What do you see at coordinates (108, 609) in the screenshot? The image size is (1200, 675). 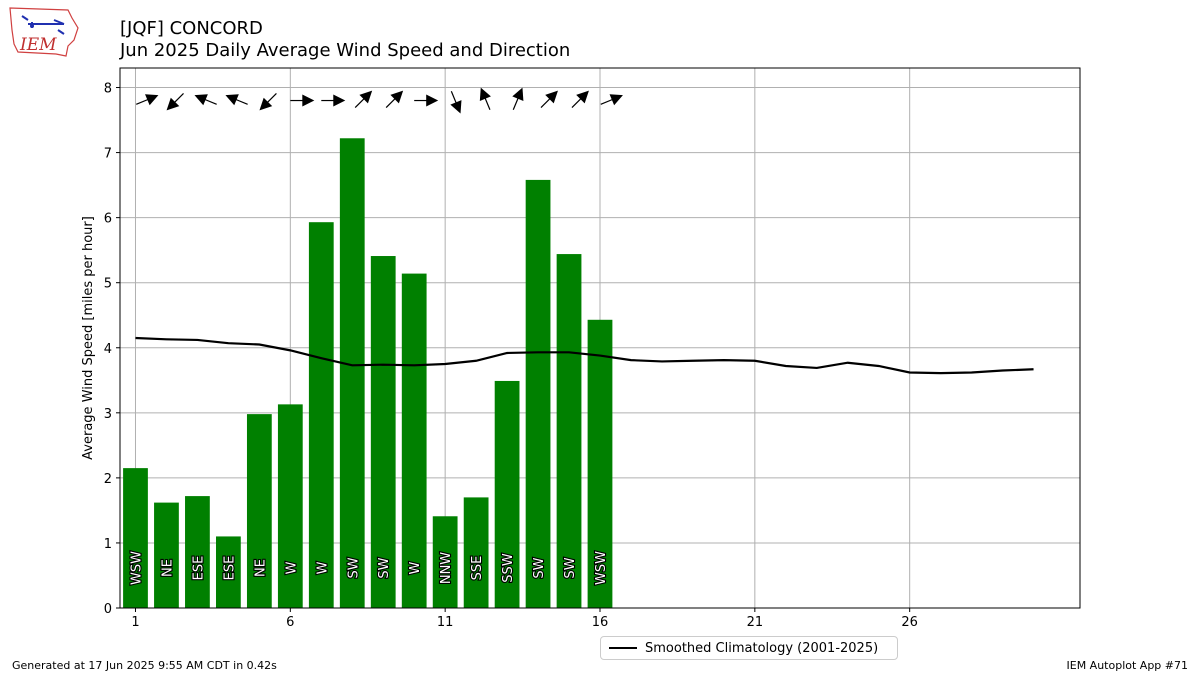 I see `y-tick-label: 0` at bounding box center [108, 609].